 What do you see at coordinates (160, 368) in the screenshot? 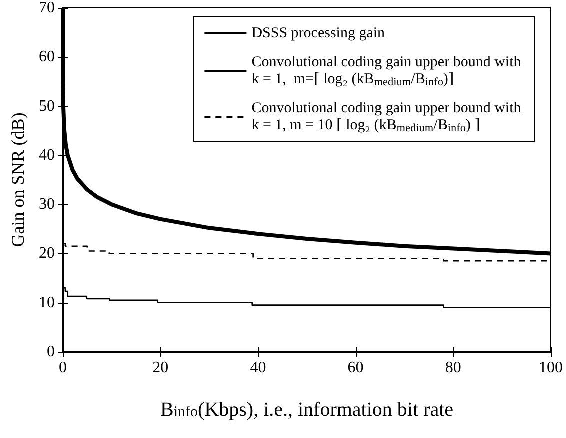
I see `x-tick-label: 20` at bounding box center [160, 368].